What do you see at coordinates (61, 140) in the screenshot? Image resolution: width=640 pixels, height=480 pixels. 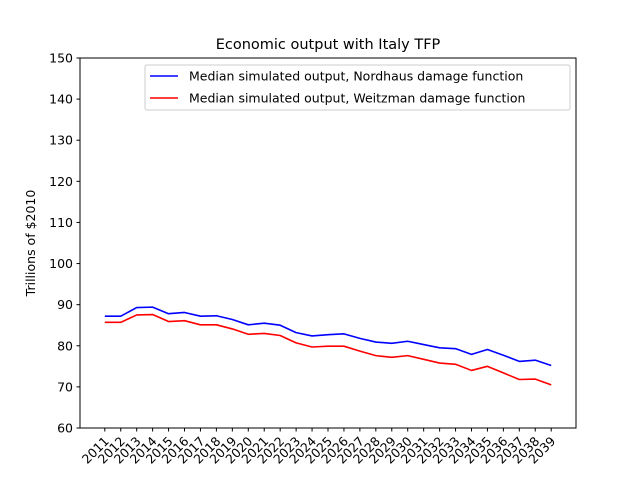 I see `y-tick-label: 130` at bounding box center [61, 140].